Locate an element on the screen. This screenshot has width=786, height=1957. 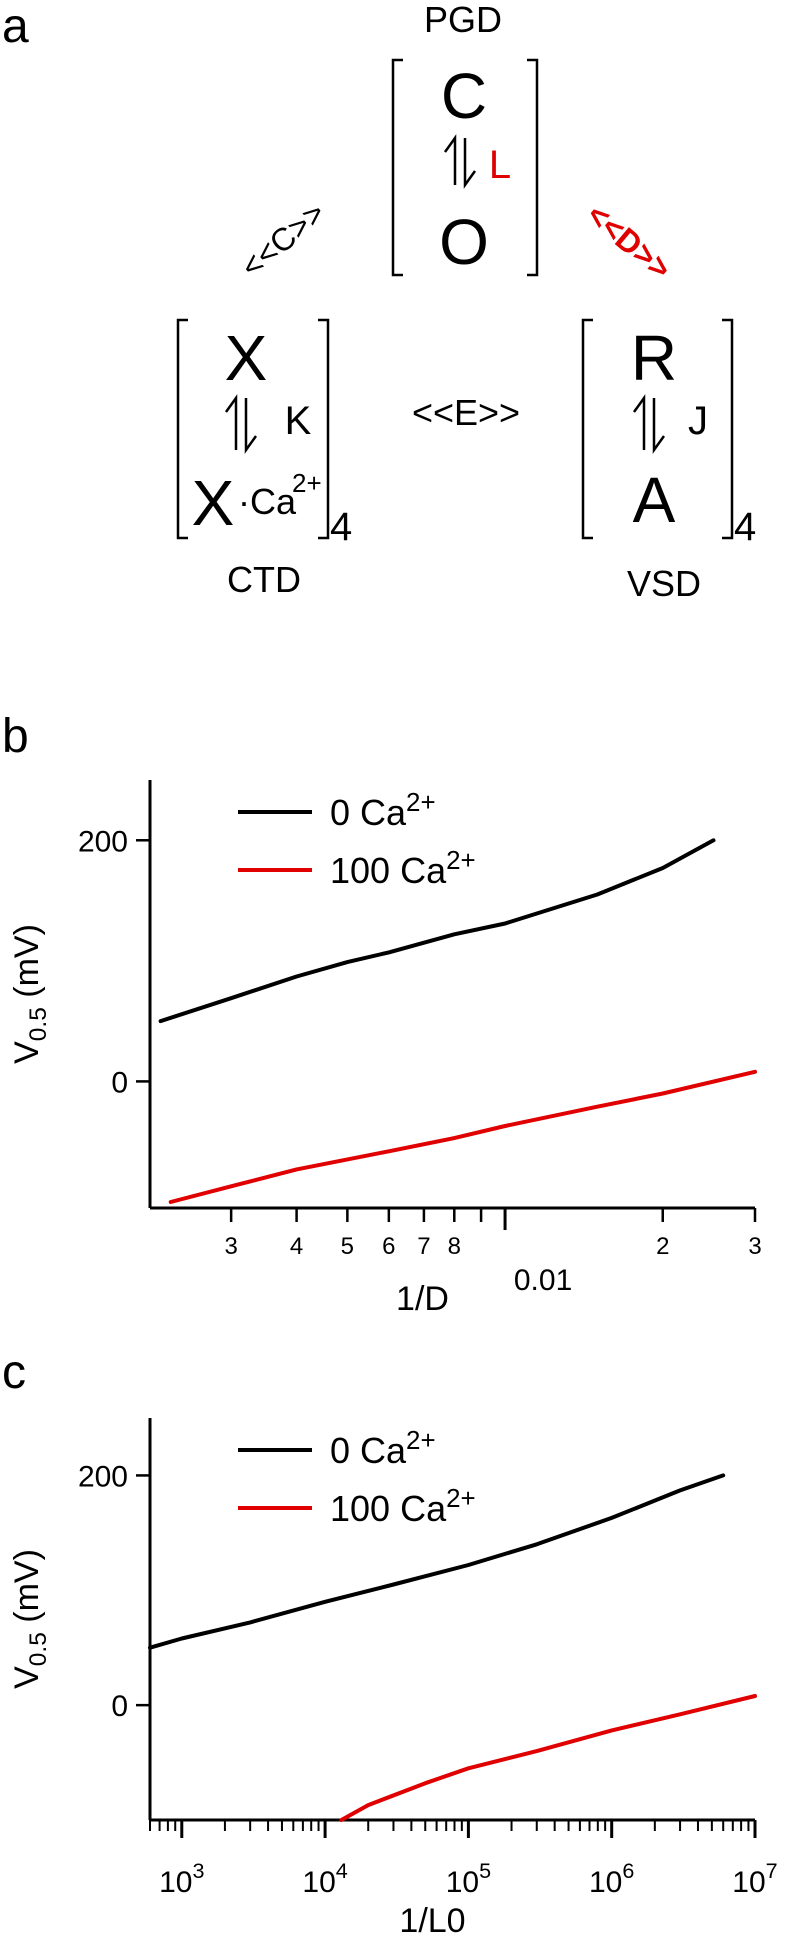
panel-letter-c: c is located at coordinates (14, 1372).